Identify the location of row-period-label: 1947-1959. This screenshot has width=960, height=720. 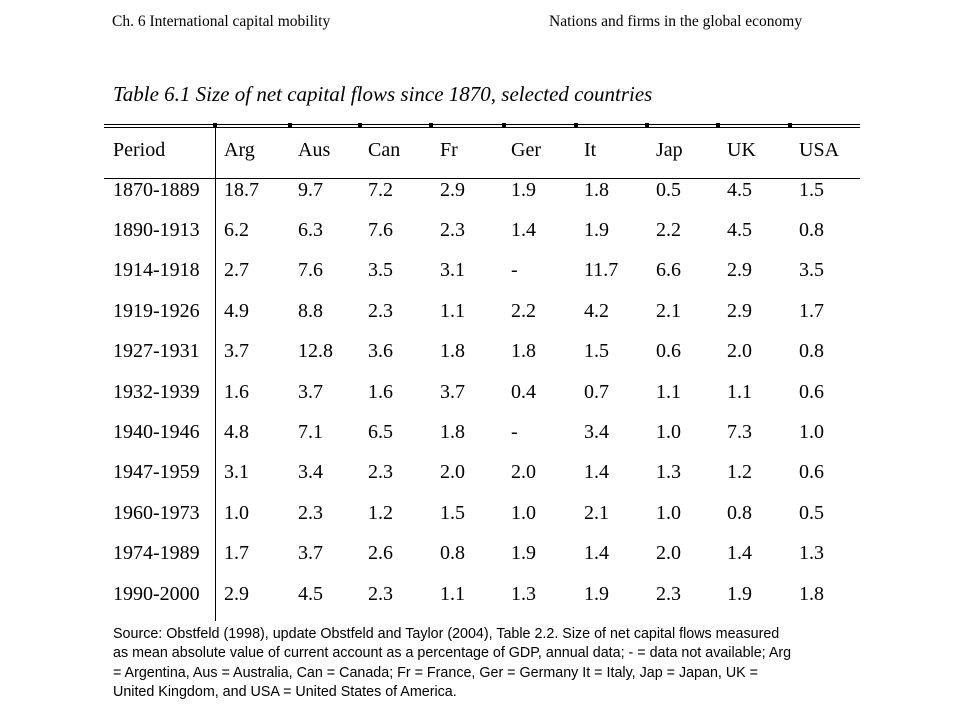
(156, 472).